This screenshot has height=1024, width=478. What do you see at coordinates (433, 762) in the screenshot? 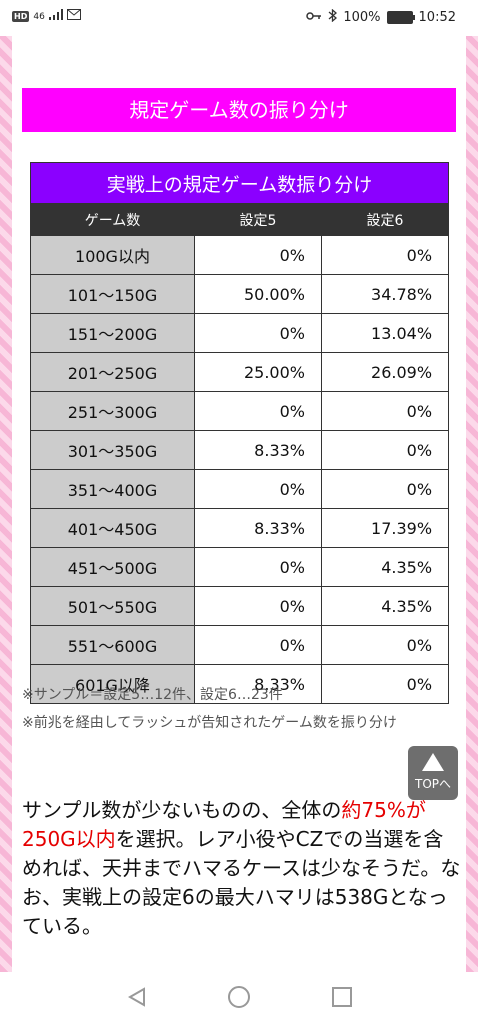
I see `up-arrow-icon` at bounding box center [433, 762].